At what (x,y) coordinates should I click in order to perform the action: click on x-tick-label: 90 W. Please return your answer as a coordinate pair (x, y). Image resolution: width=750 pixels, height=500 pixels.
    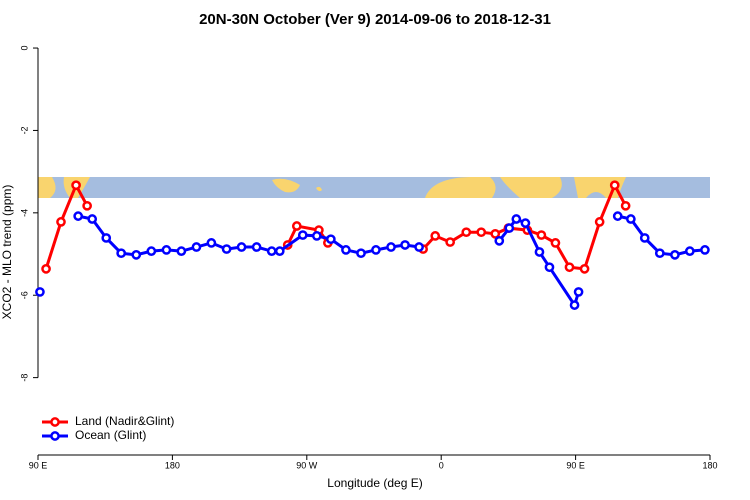
    Looking at the image, I should click on (307, 465).